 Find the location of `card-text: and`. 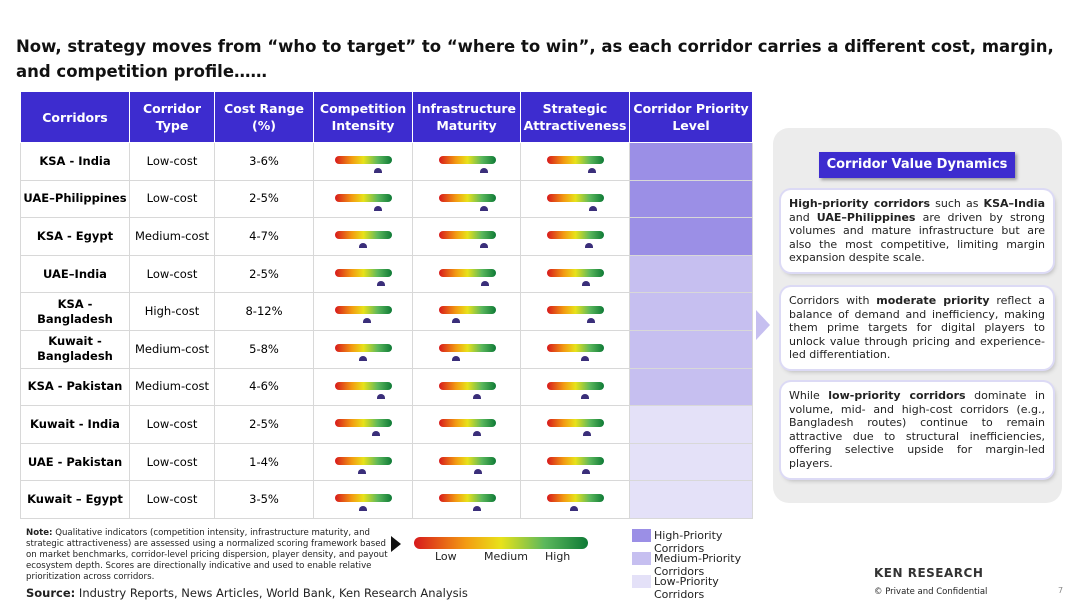

card-text: and is located at coordinates (803, 217).